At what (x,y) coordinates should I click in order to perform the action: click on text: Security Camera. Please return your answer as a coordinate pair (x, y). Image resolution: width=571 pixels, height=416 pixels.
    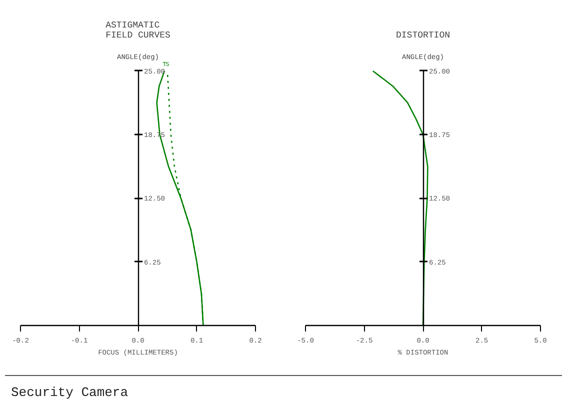
    Looking at the image, I should click on (69, 393).